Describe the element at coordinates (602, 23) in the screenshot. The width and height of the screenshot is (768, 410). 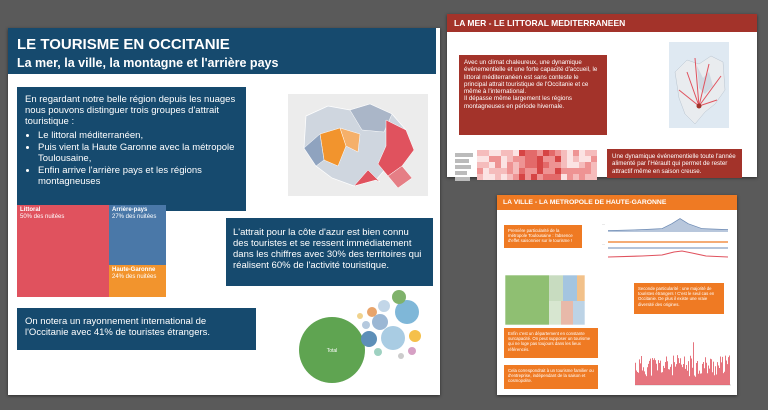
I see `mer-title: LA MER - LE LITTORAL MEDITERRANEEN` at that location.